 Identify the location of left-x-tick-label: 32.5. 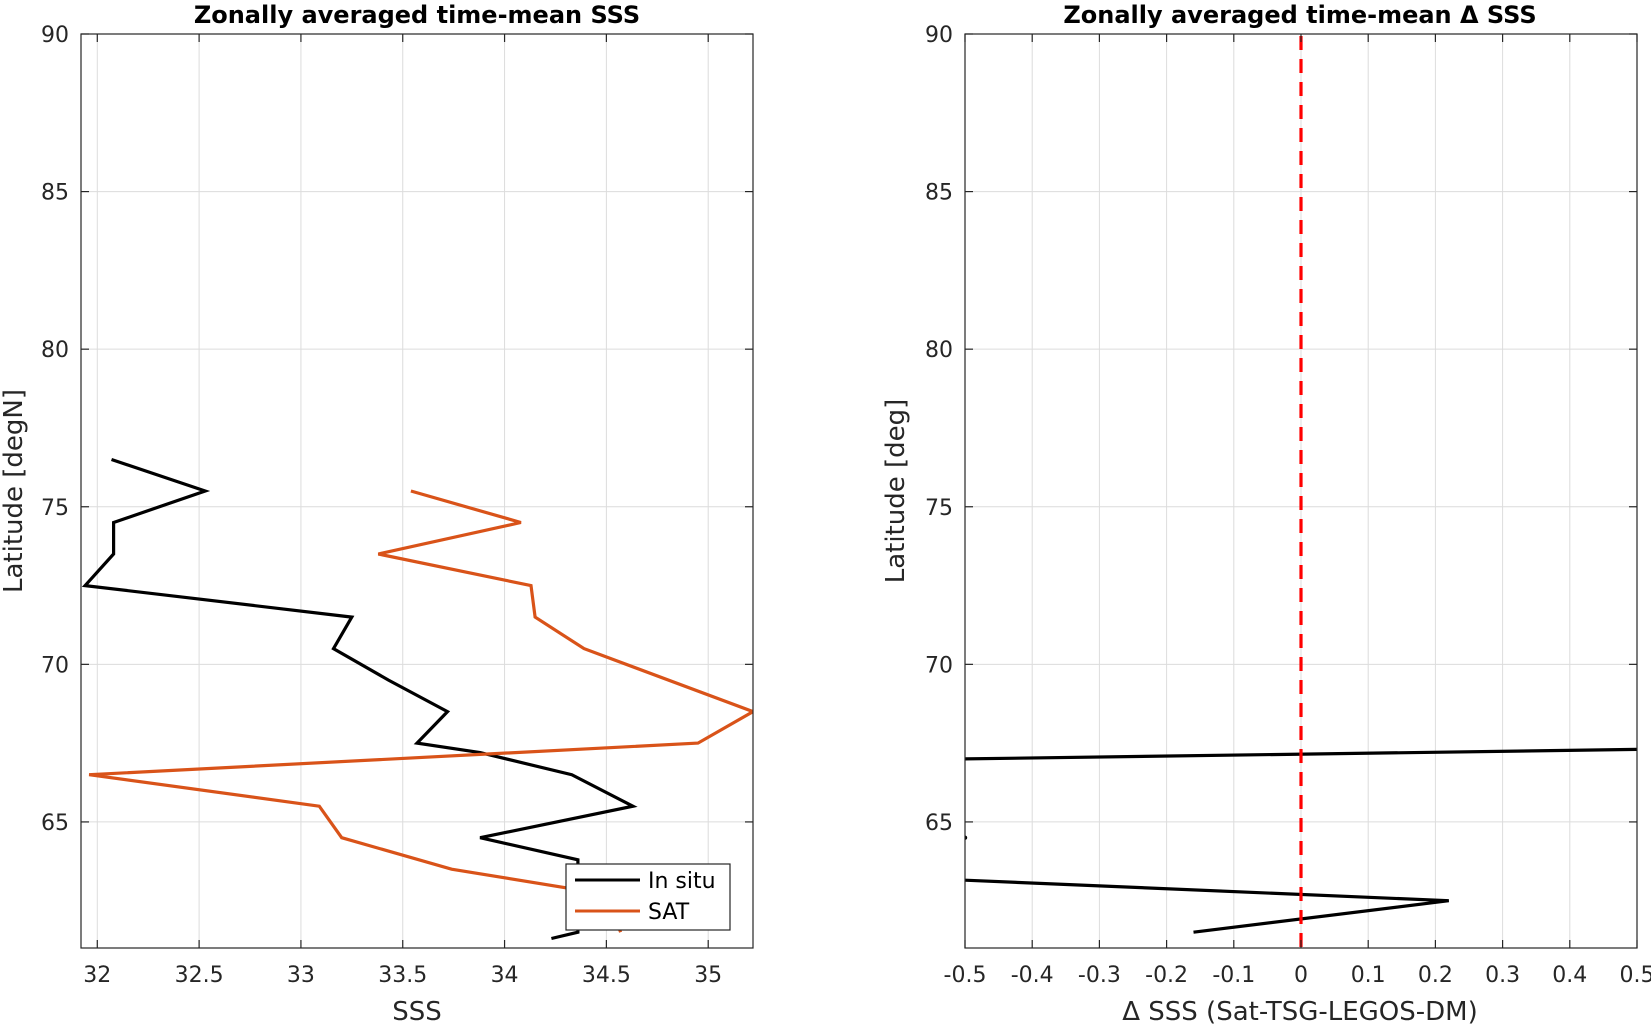
(199, 975).